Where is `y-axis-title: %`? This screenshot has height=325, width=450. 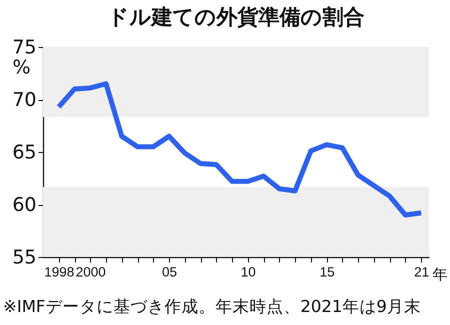 y-axis-title: % is located at coordinates (21, 67).